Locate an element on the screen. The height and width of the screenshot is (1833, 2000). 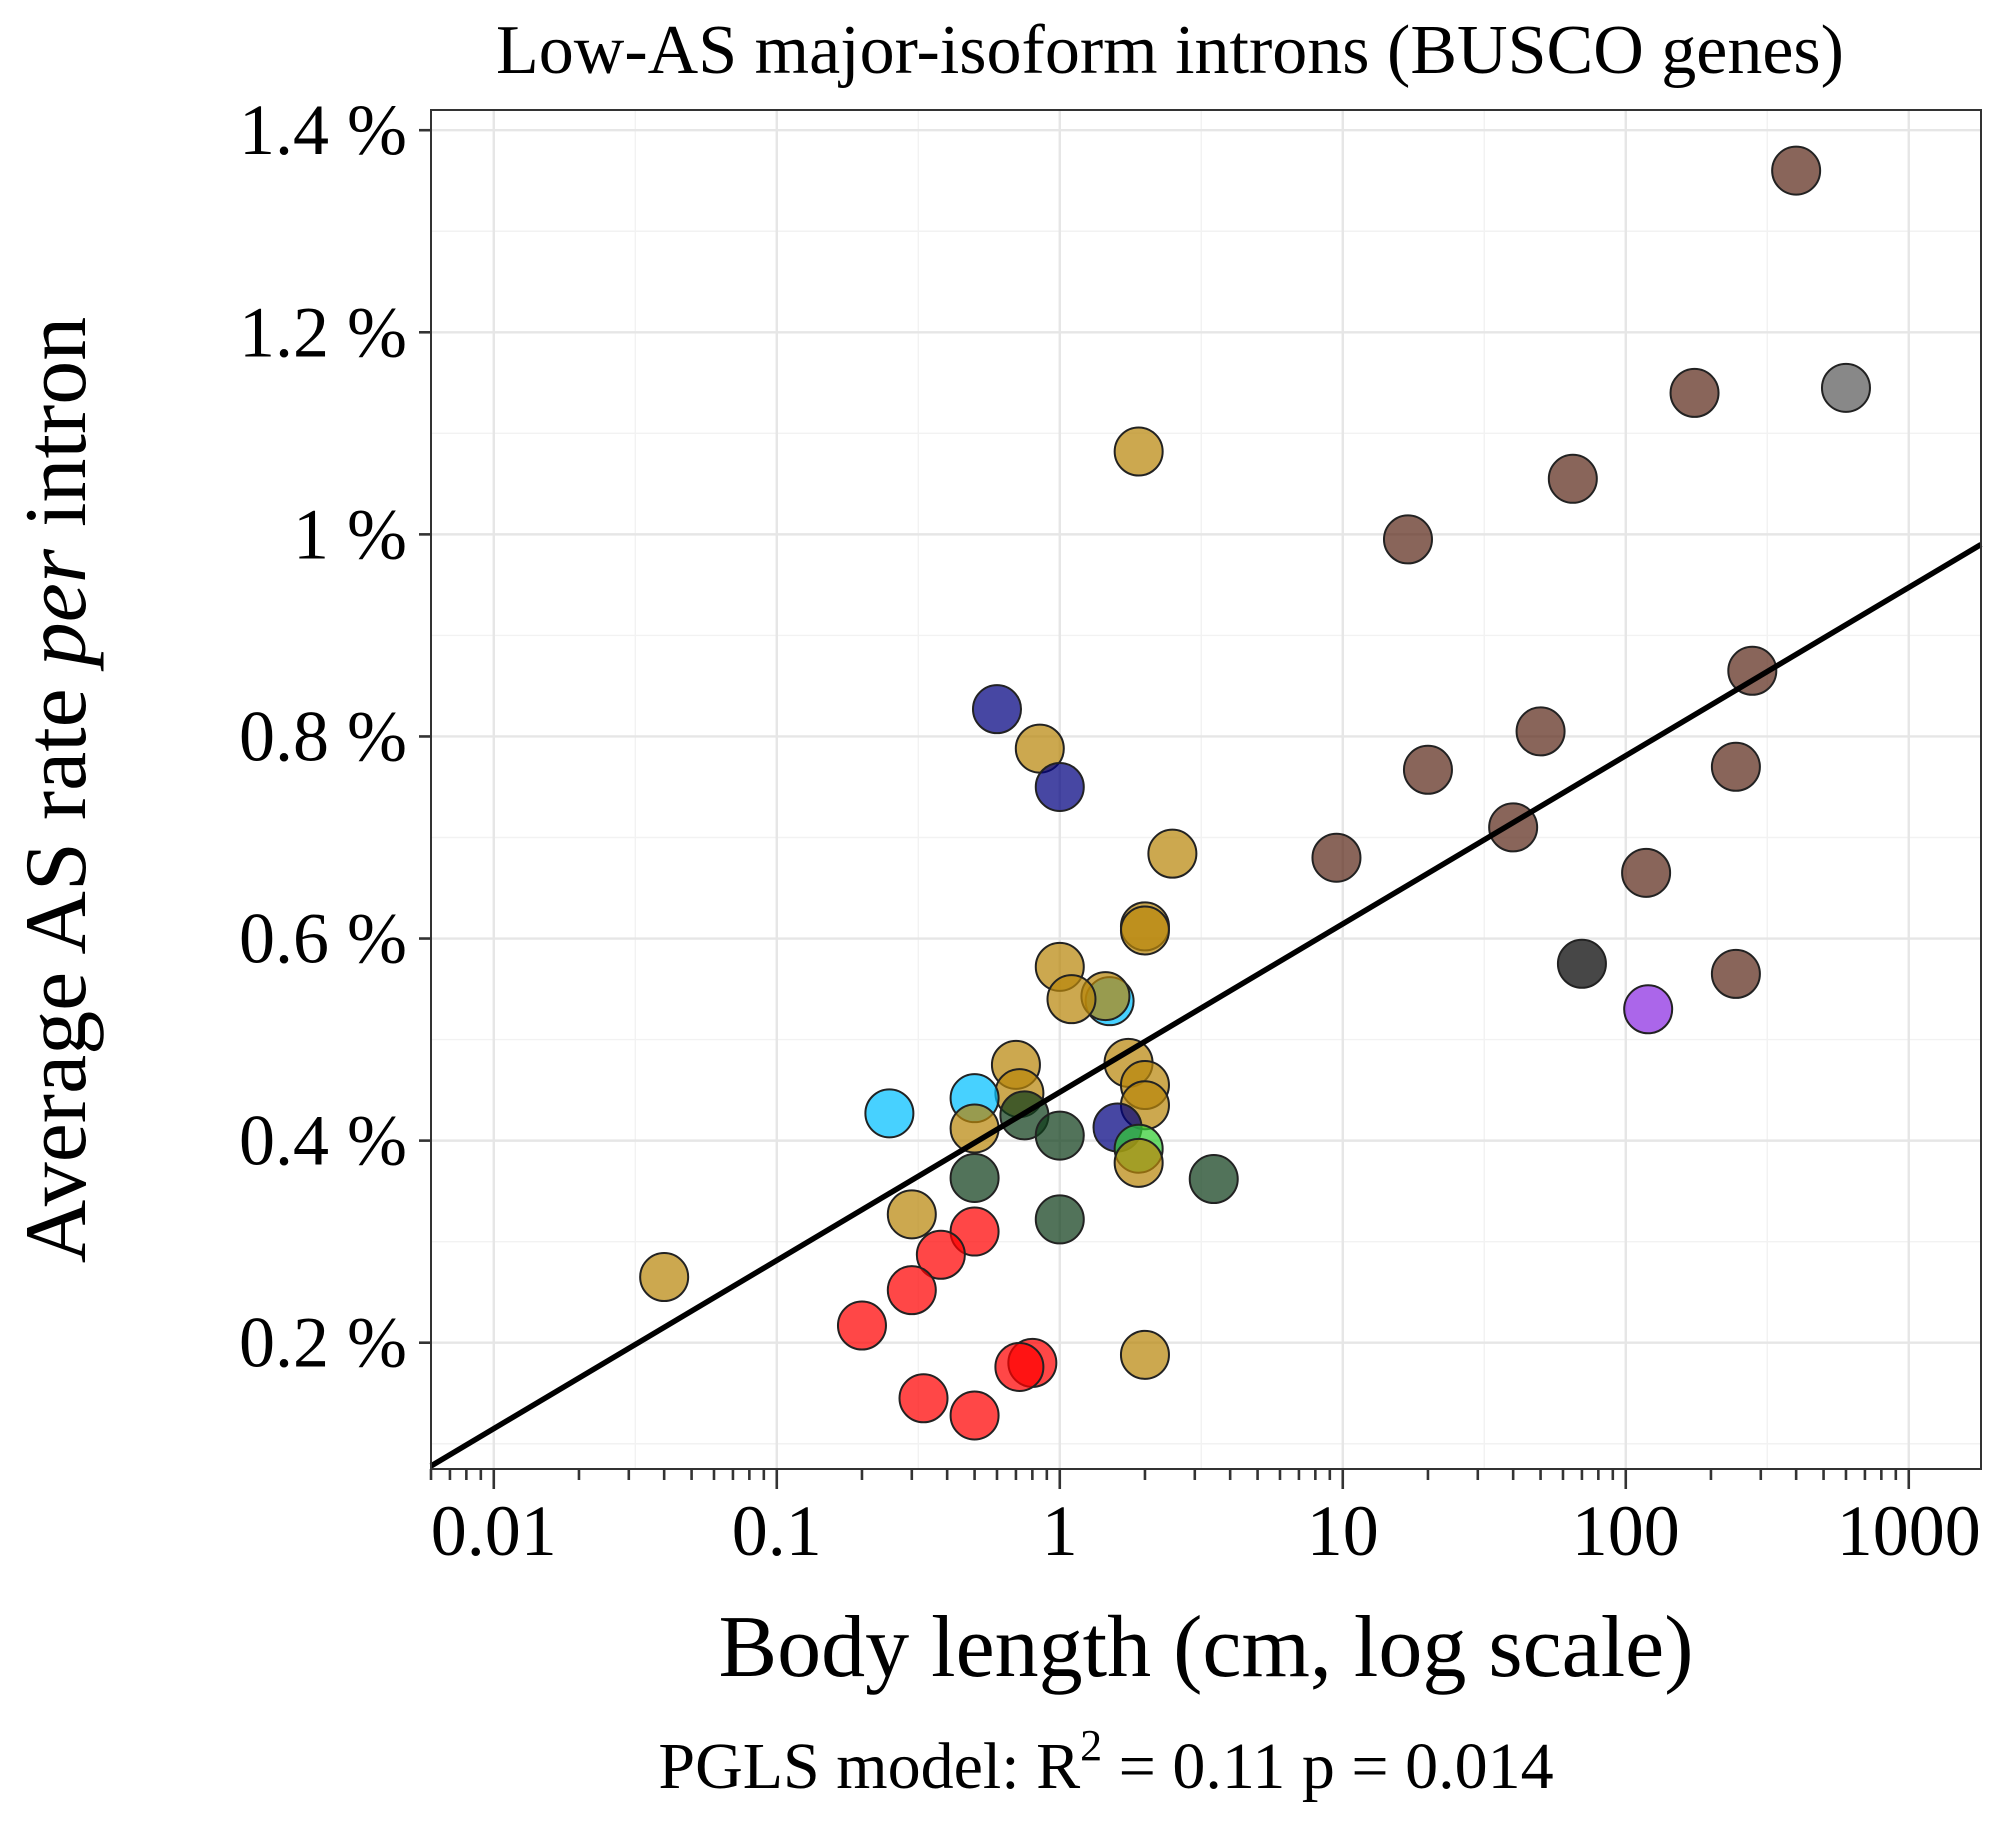
y-tick-label: 1 % is located at coordinates (350, 534).